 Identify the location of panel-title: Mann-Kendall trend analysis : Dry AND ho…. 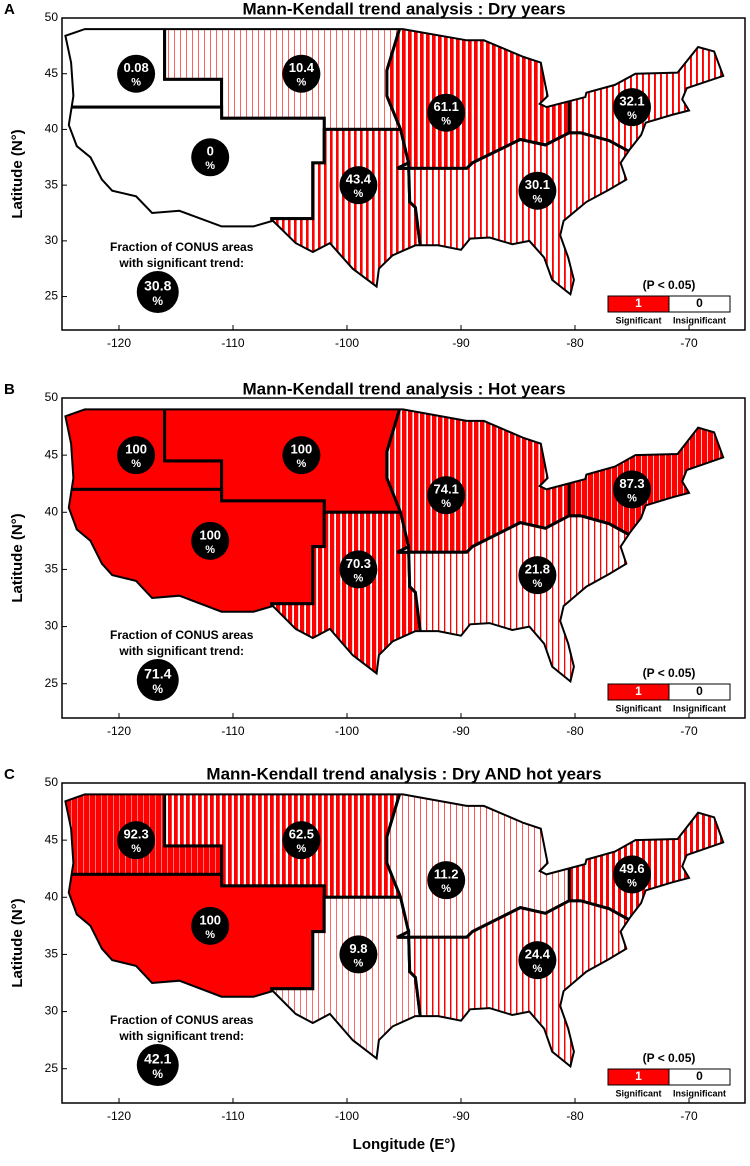
(403, 773).